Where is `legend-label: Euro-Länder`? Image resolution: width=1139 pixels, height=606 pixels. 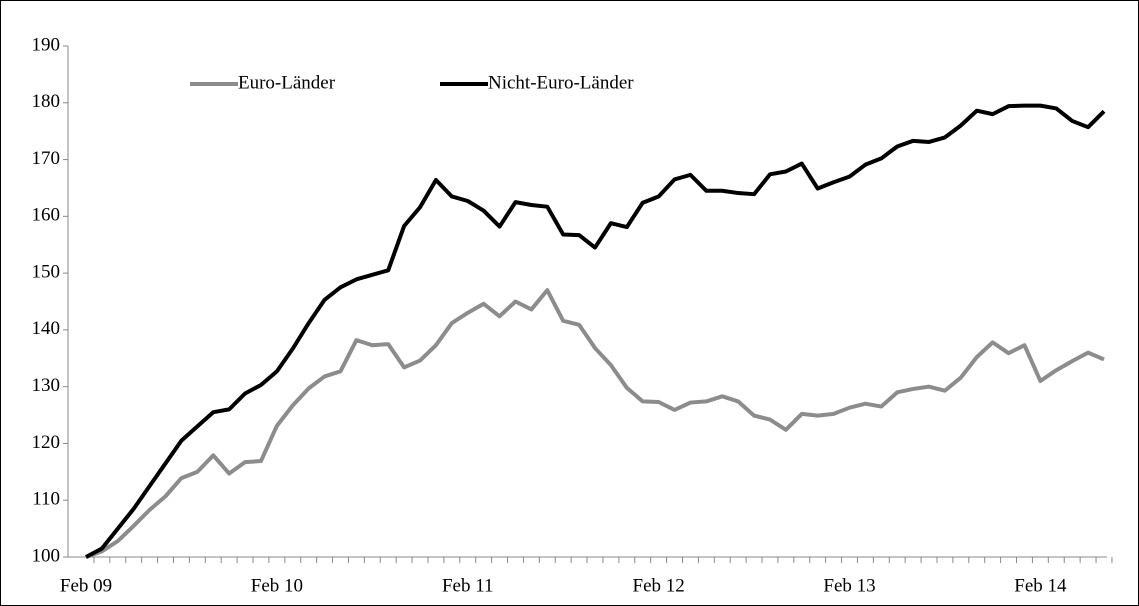 legend-label: Euro-Länder is located at coordinates (287, 82).